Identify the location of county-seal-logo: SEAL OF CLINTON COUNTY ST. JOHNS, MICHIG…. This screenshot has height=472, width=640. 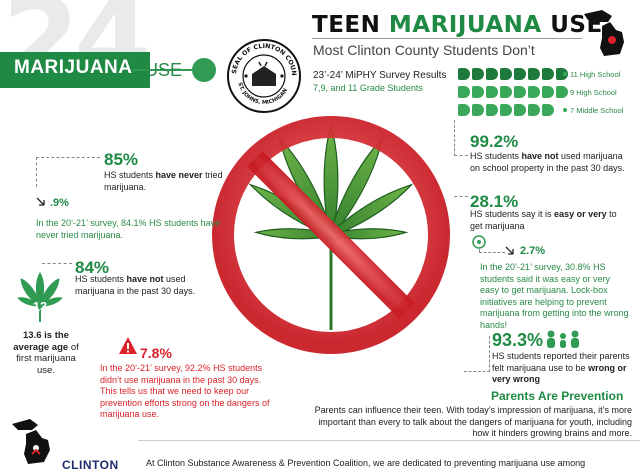
(263, 75).